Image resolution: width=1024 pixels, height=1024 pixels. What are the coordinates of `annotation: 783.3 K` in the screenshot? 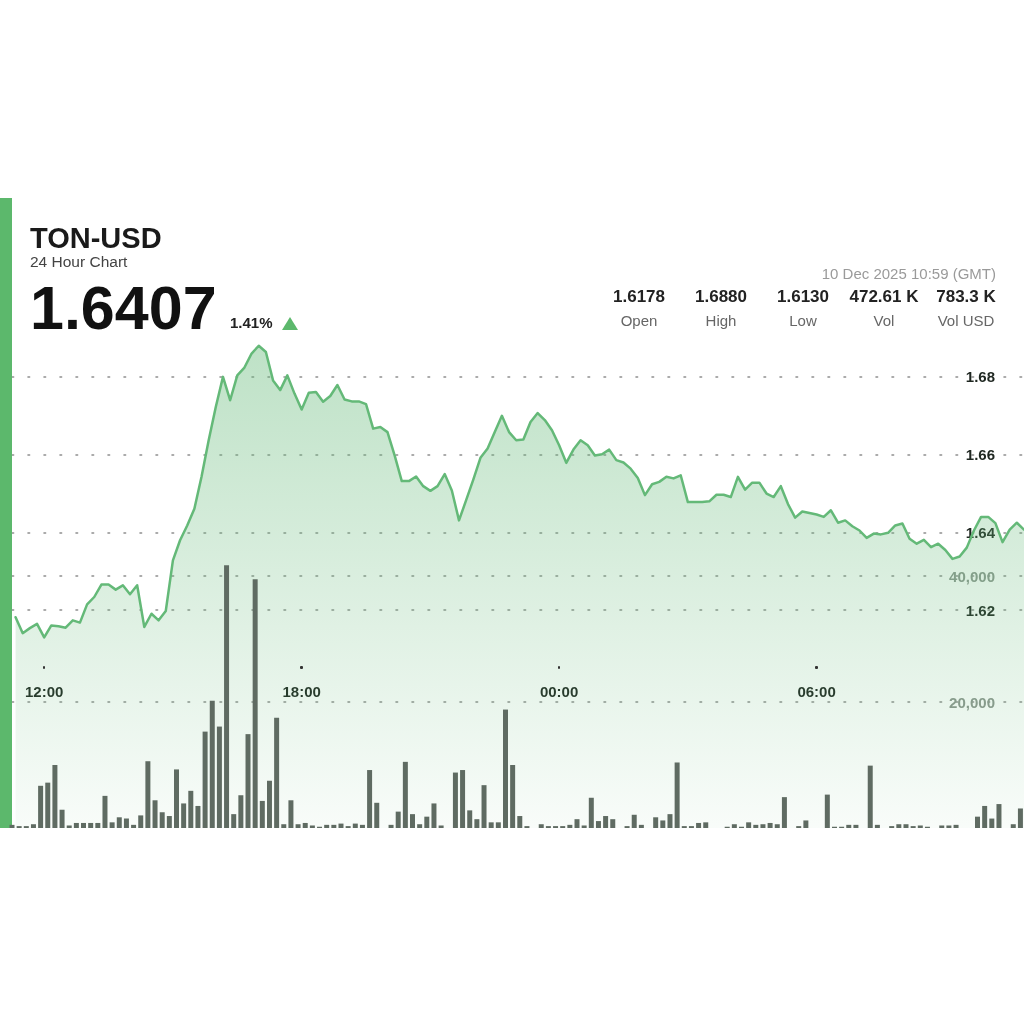 It's located at (966, 297).